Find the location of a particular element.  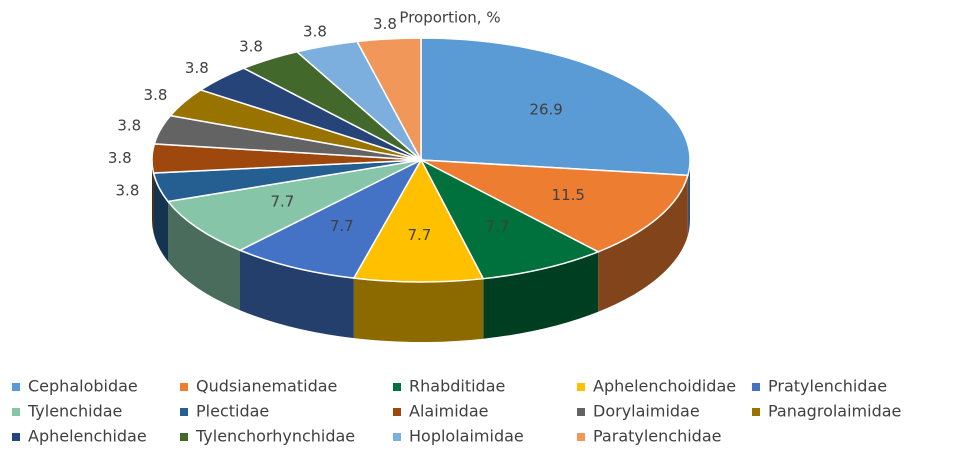

chart-title: Proportion, % is located at coordinates (449, 18).